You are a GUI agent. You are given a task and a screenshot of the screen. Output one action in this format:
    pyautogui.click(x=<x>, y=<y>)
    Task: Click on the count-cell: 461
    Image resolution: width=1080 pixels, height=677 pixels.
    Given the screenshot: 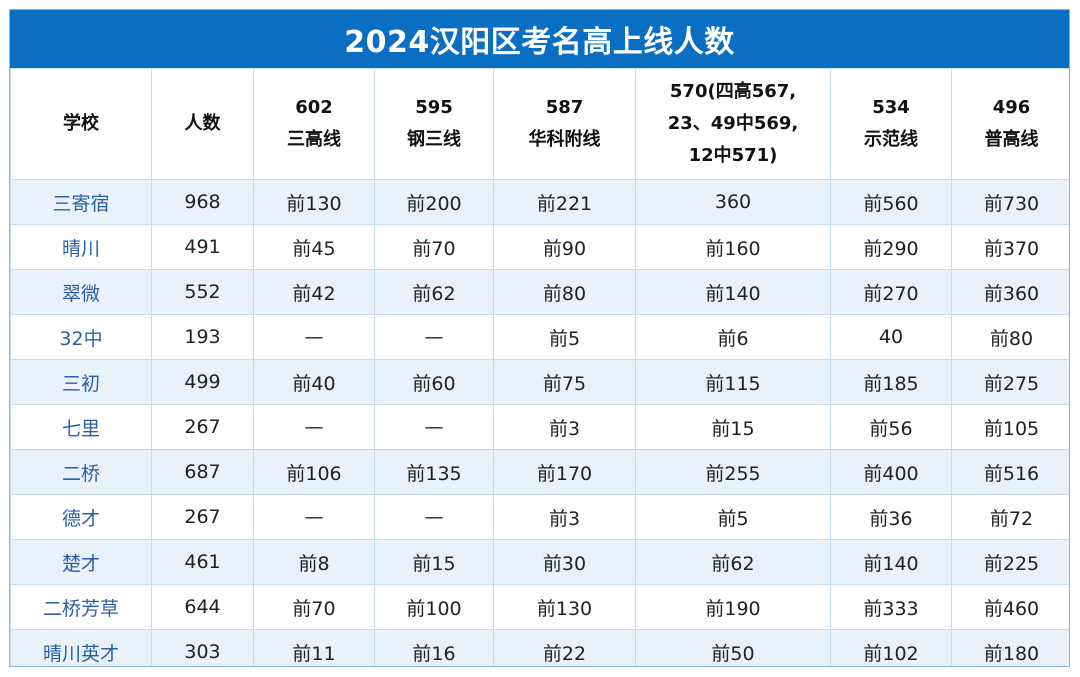 What is the action you would take?
    pyautogui.click(x=202, y=562)
    